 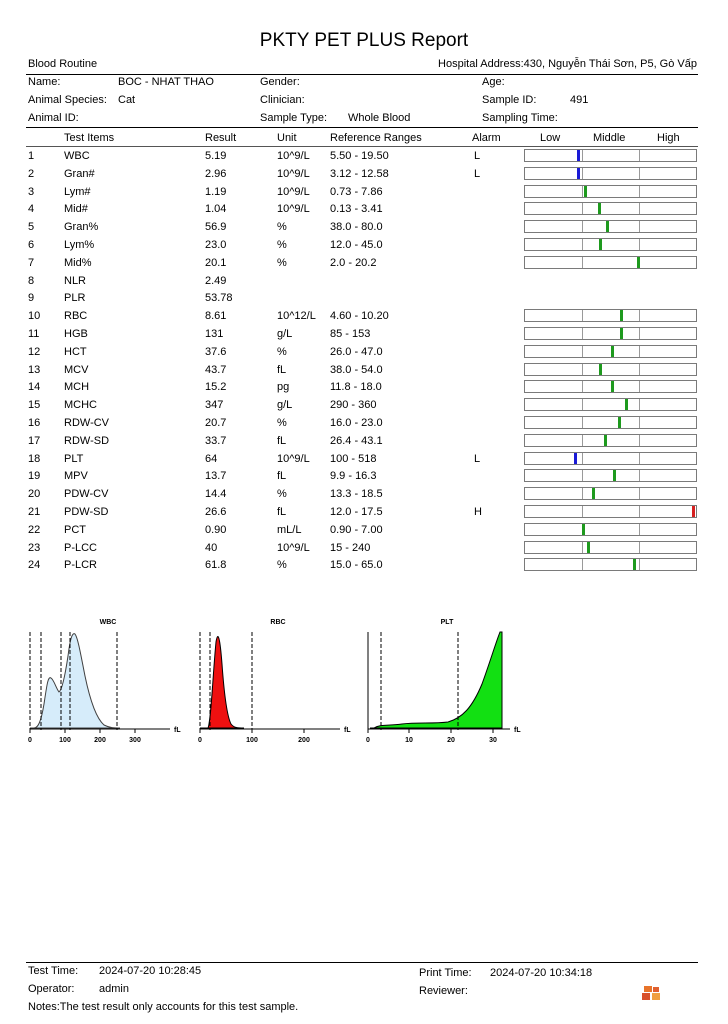 I want to click on row-reference: 290 - 360, so click(x=353, y=405).